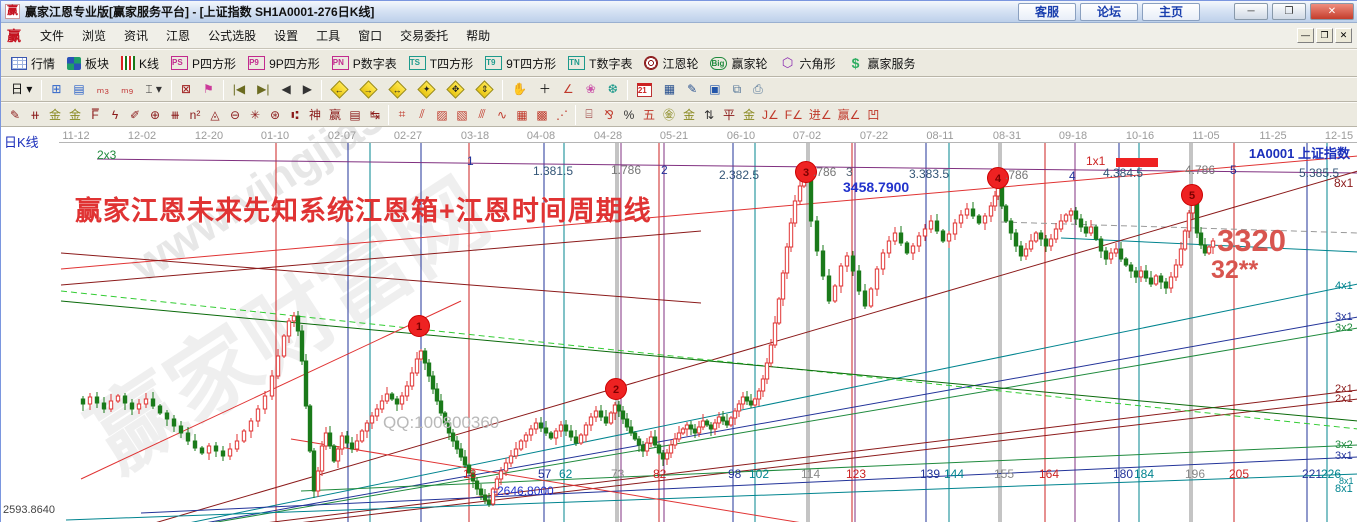 The width and height of the screenshot is (1357, 522). What do you see at coordinates (368, 90) in the screenshot?
I see `diamond-right-icon: →` at bounding box center [368, 90].